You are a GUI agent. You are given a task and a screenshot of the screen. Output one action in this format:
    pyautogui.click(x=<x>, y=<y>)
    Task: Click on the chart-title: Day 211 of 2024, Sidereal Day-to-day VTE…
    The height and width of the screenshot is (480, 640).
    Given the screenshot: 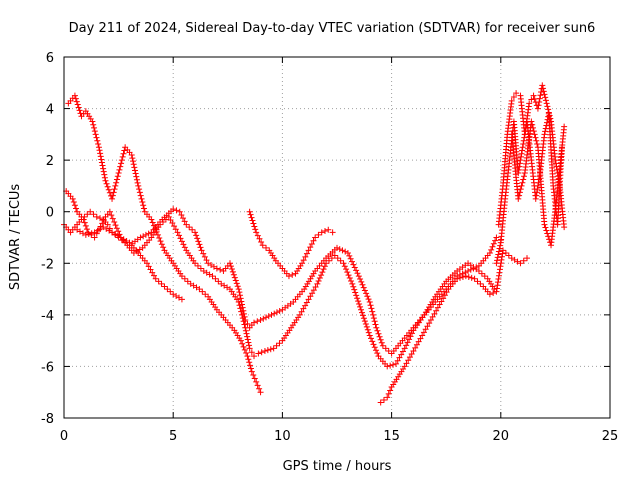 What is the action you would take?
    pyautogui.click(x=332, y=28)
    